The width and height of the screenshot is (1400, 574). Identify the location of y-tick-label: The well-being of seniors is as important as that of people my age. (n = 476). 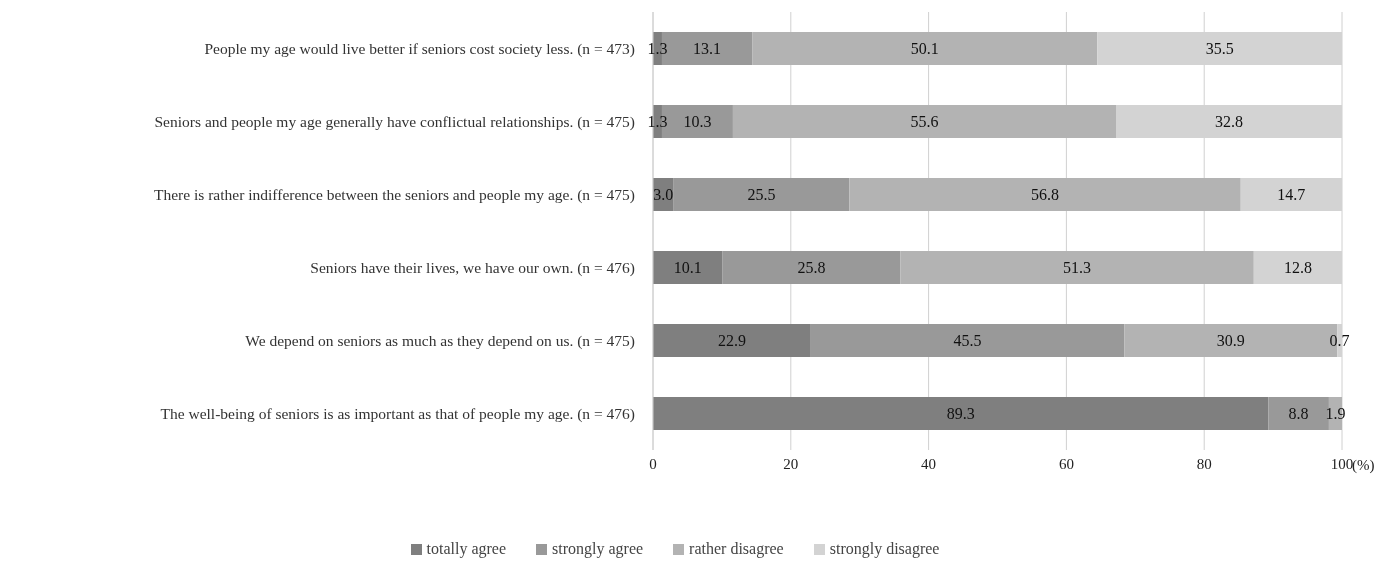
(397, 414).